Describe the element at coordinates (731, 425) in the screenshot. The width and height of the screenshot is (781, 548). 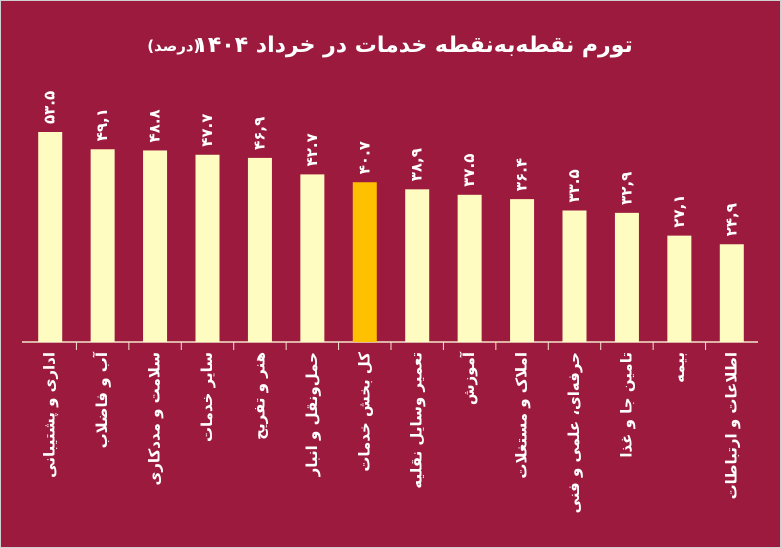
I see `x-tick-label: اطلاعات و ارتباطات` at that location.